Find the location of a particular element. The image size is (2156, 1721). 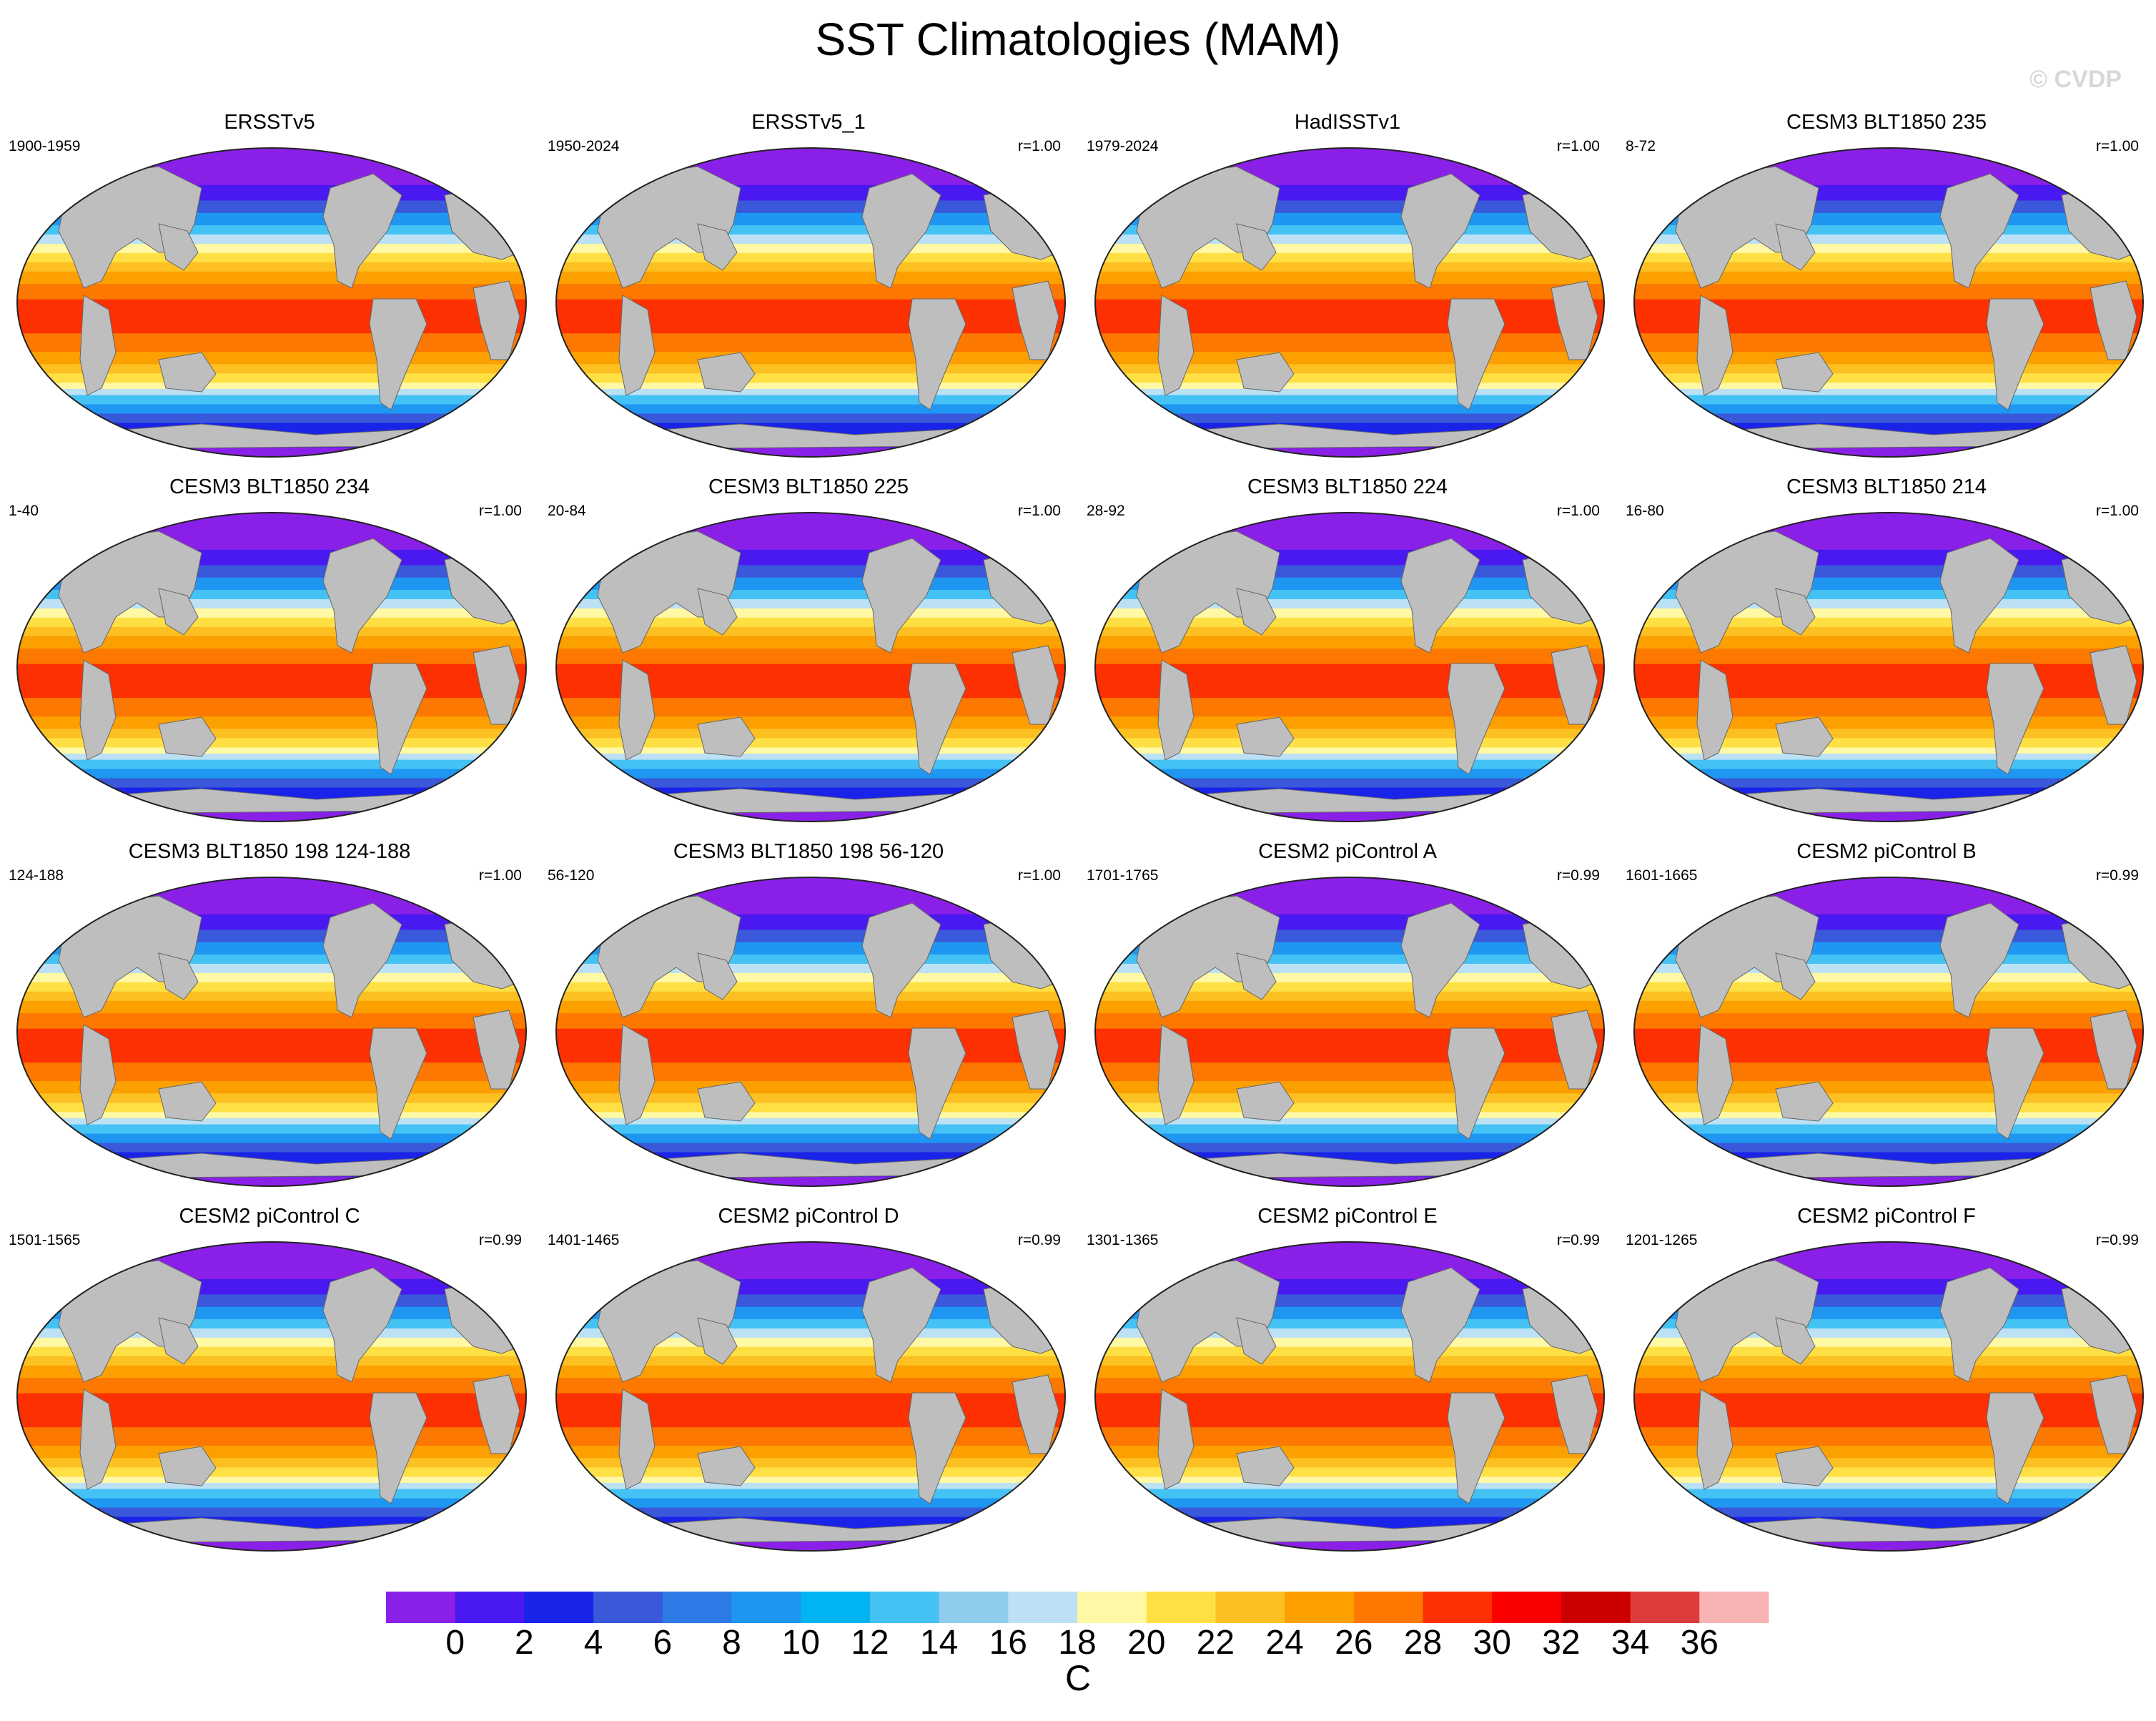

panel-year-range: 1900-1959 is located at coordinates (45, 146).